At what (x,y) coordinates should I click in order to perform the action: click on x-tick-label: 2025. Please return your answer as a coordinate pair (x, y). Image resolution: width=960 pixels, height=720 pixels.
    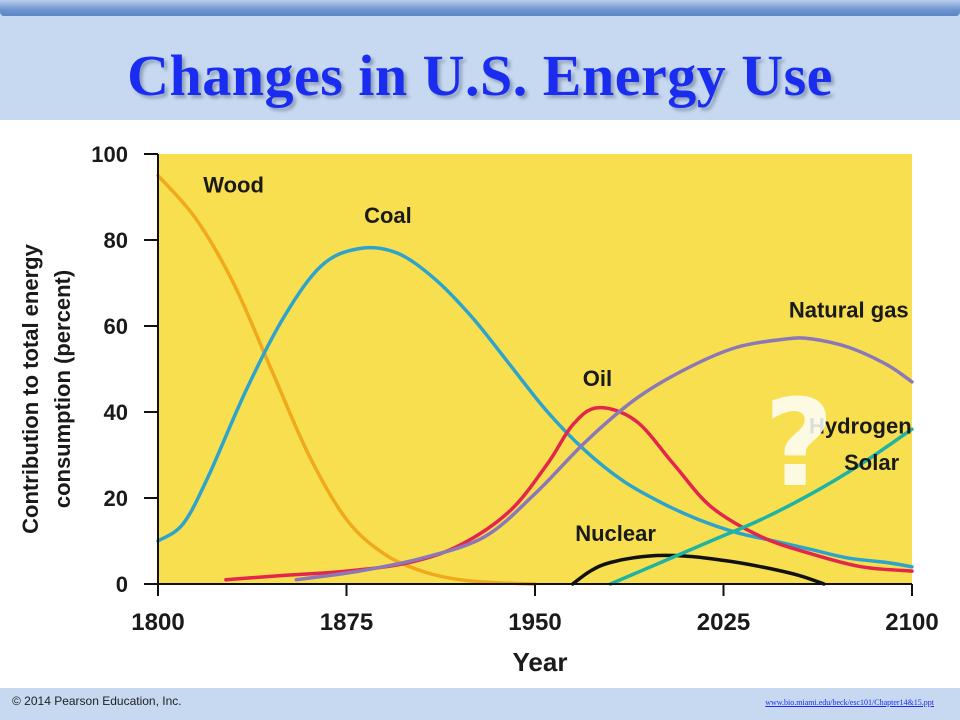
    Looking at the image, I should click on (723, 622).